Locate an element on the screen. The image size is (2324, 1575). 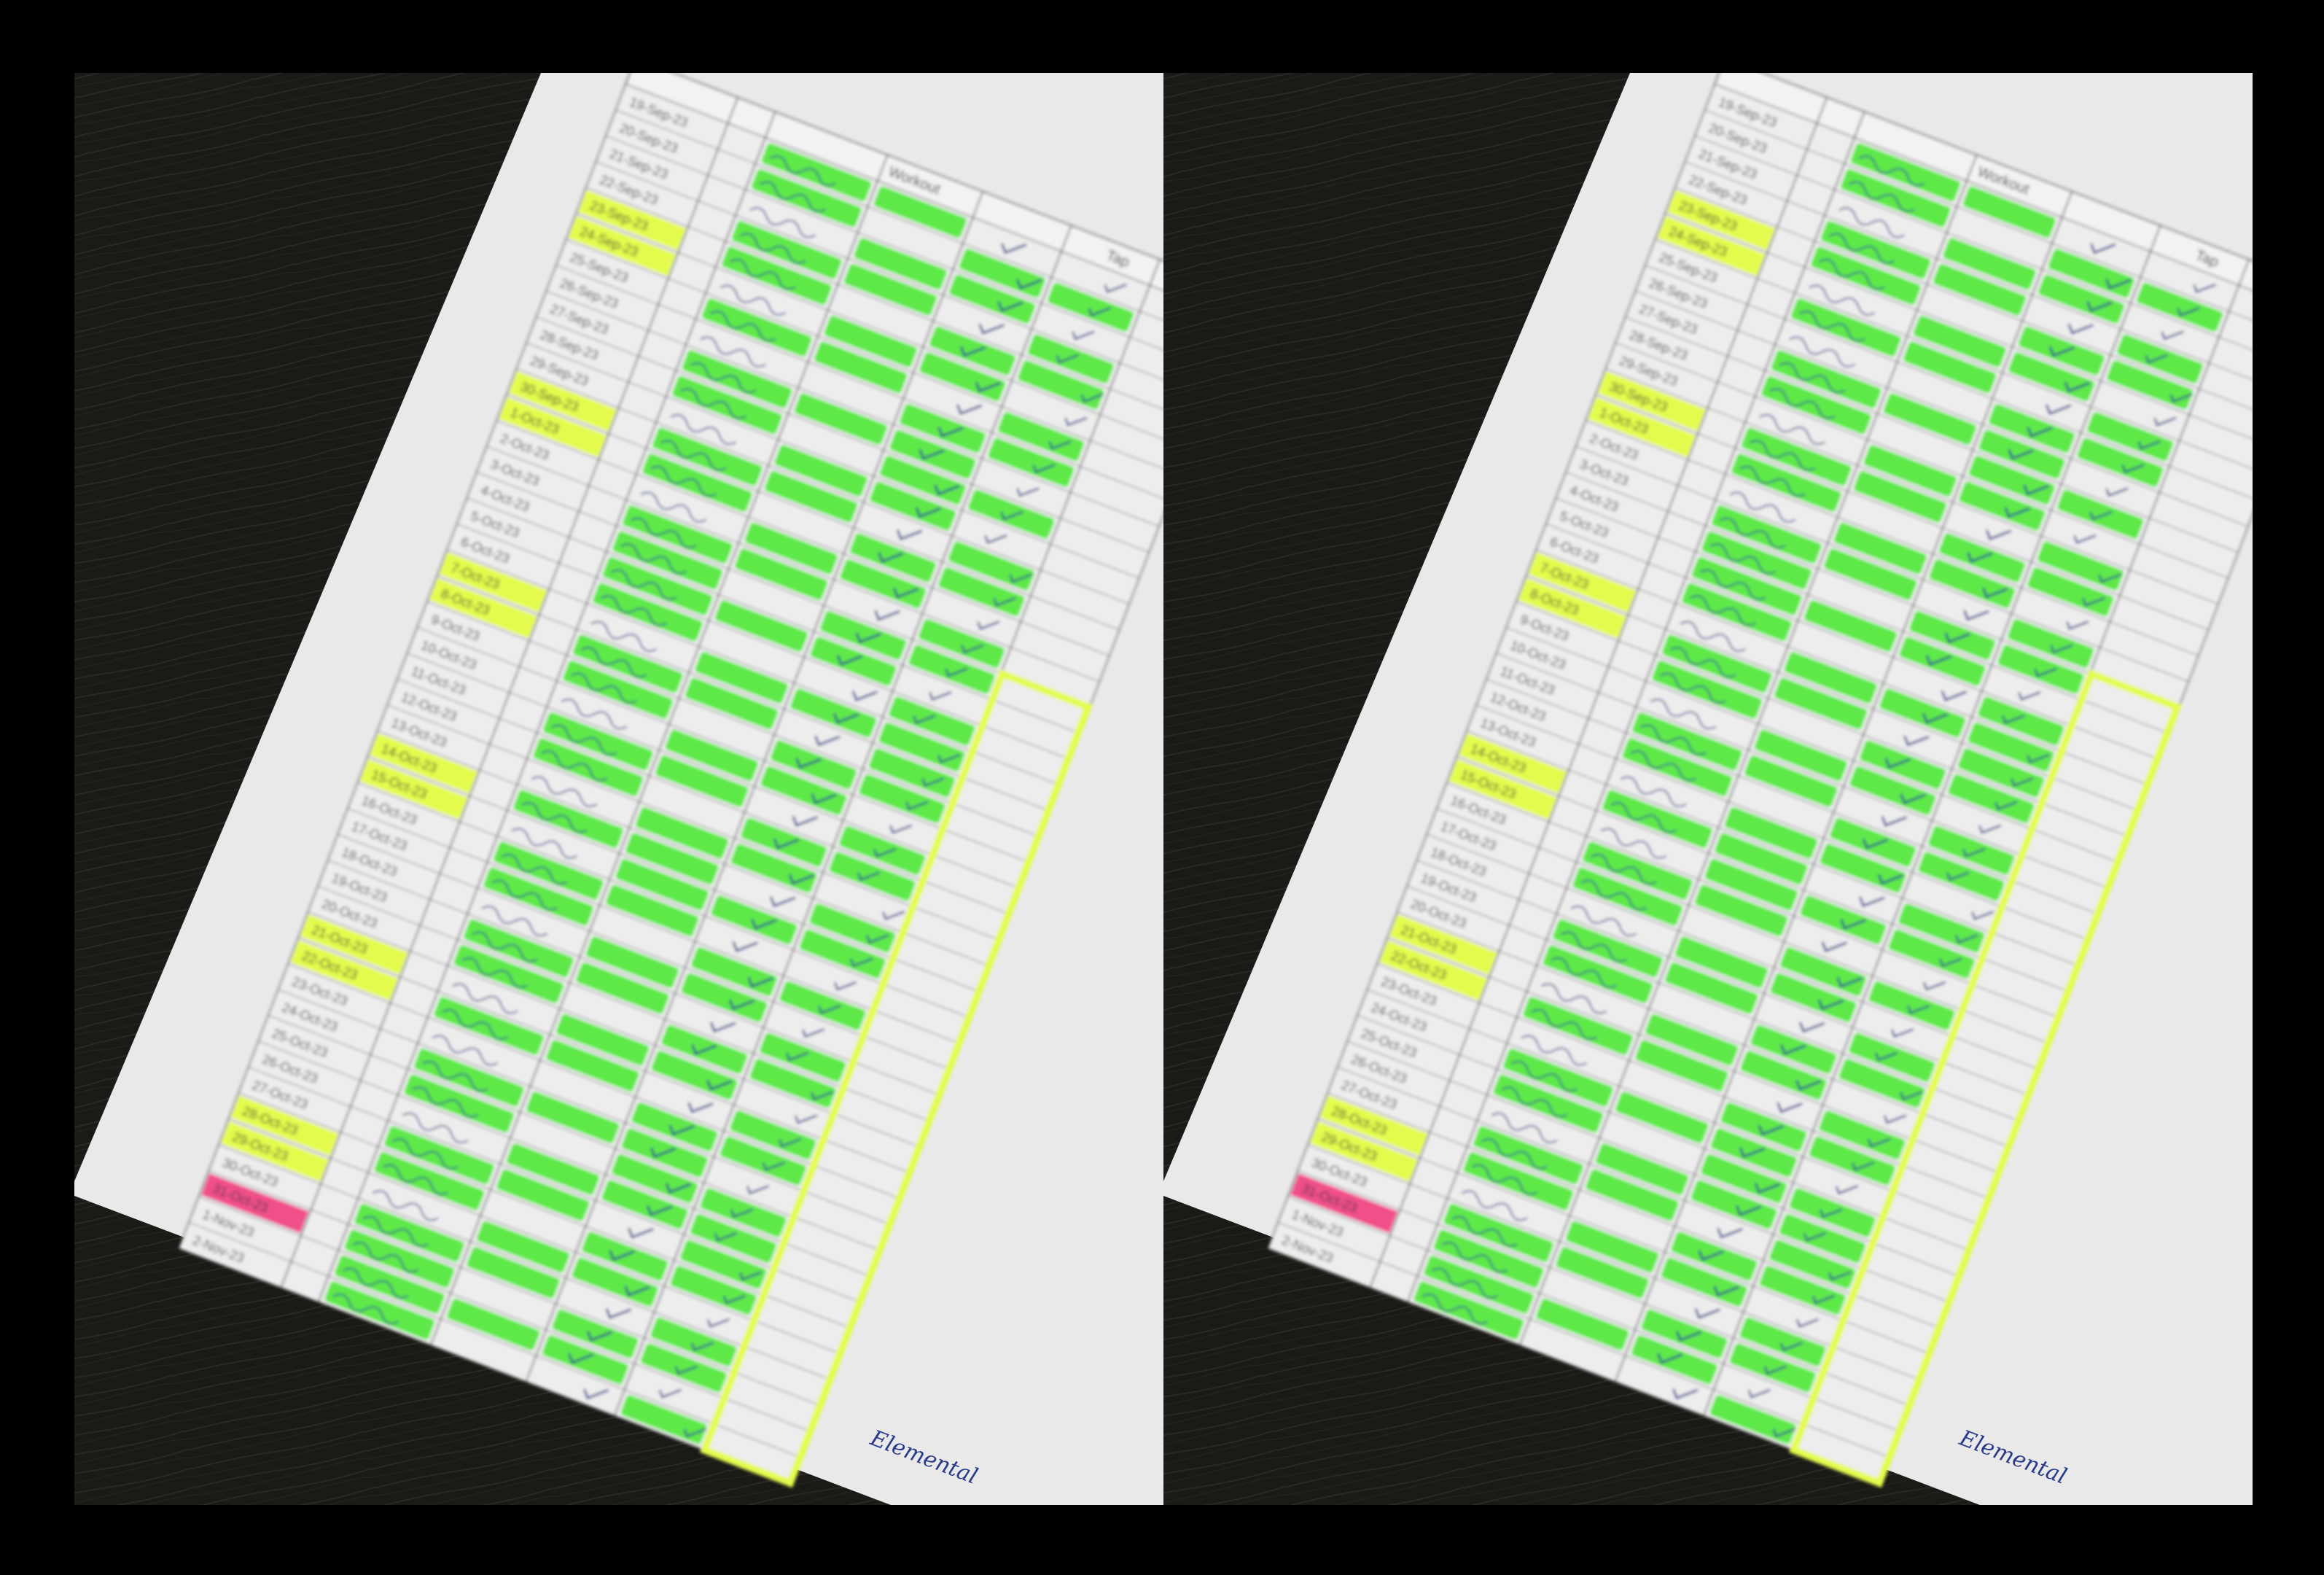
table-row: 29-Oct-23 is located at coordinates (1619, 1249).